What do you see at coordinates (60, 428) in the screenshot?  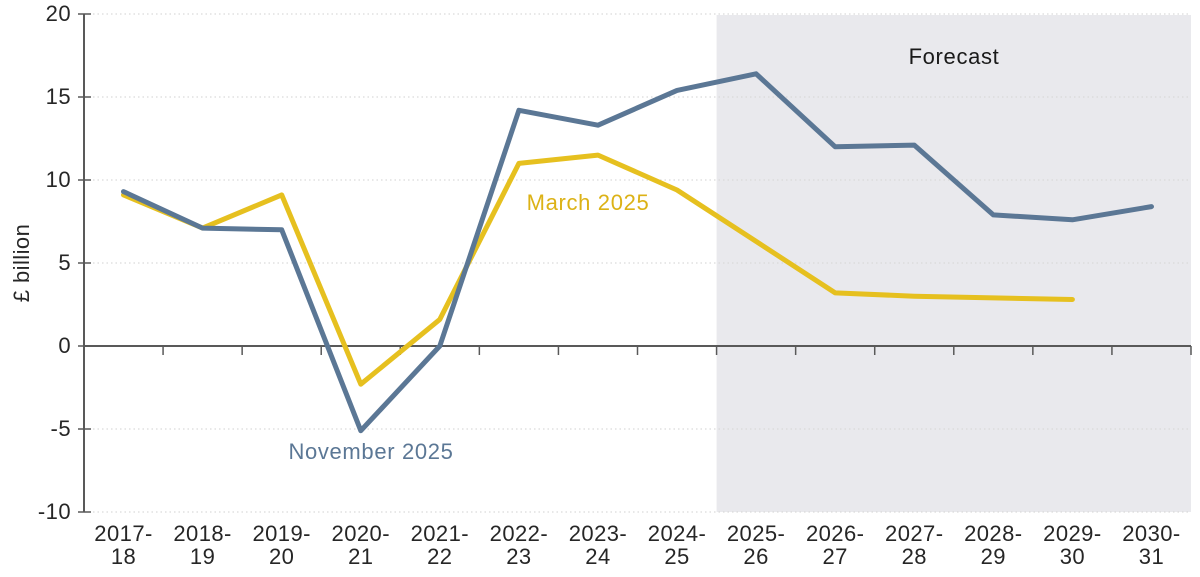 I see `y-tick-label: -5` at bounding box center [60, 428].